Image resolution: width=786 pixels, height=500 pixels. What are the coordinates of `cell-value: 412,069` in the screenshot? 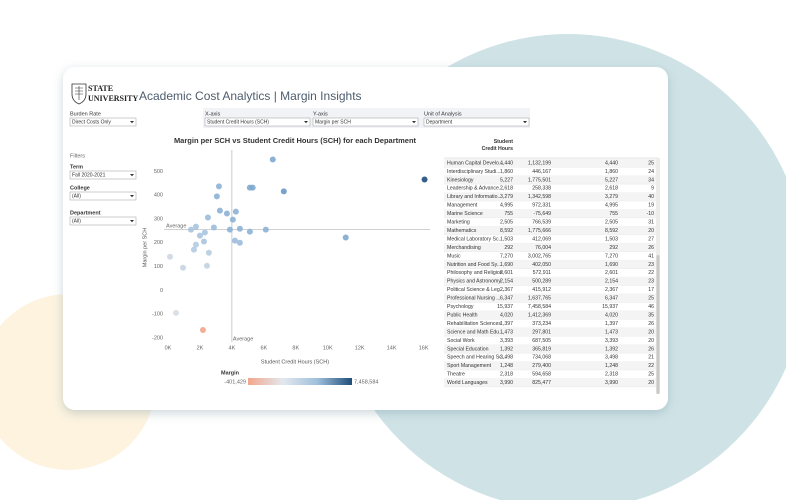 It's located at (541, 239).